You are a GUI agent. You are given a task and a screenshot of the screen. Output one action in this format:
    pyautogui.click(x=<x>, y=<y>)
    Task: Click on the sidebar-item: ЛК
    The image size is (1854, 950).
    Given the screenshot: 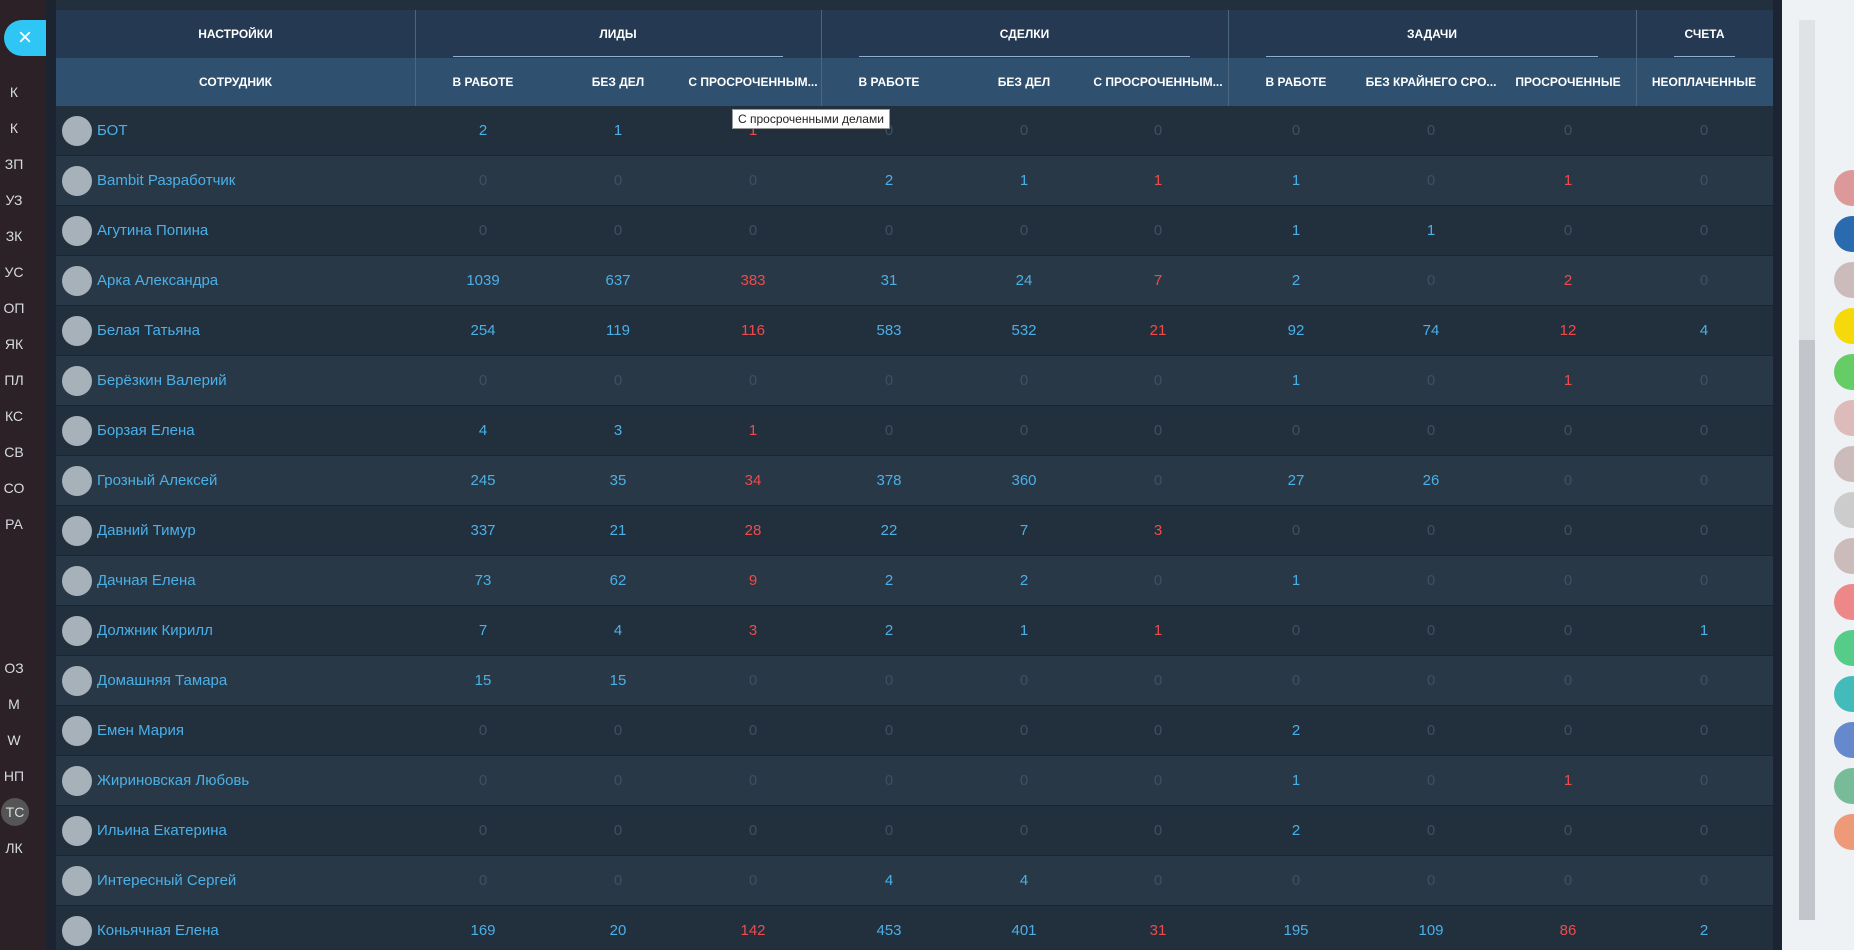 What is the action you would take?
    pyautogui.click(x=14, y=848)
    